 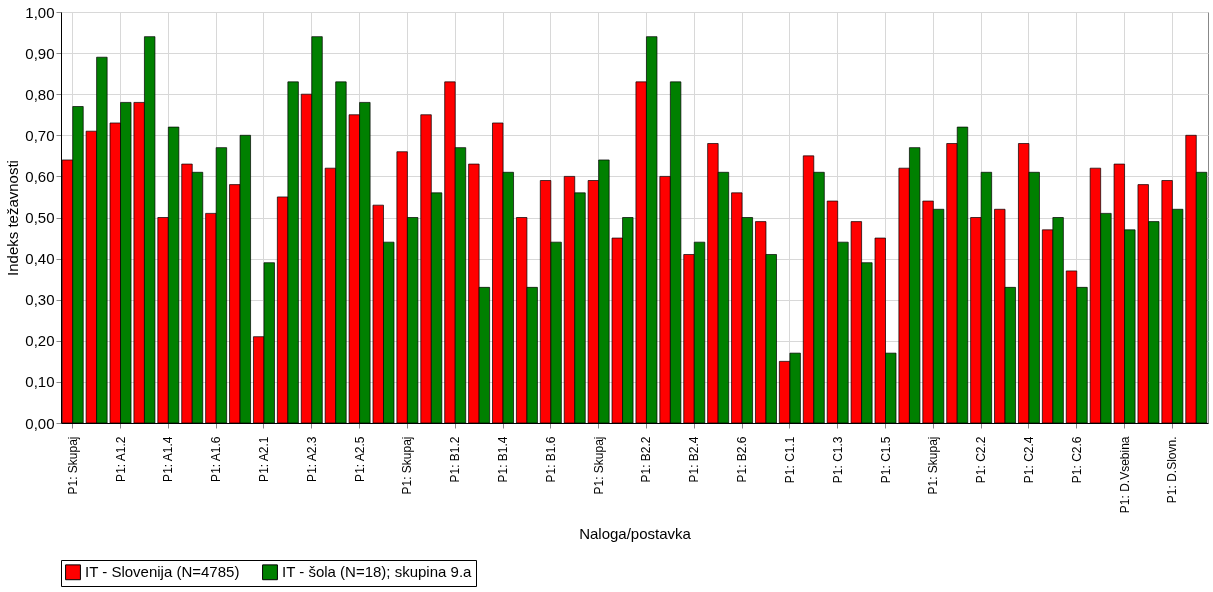 I want to click on x-tick-label: P1: C1.5, so click(x=885, y=460).